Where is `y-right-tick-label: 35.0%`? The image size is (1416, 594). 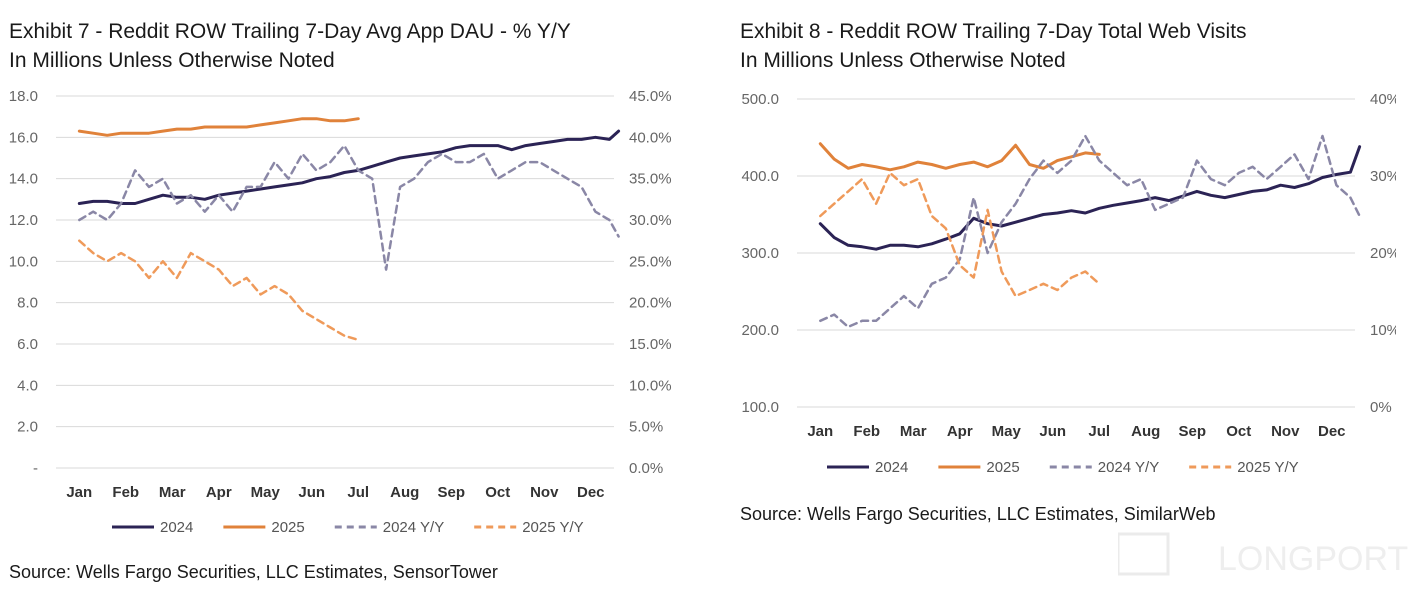
y-right-tick-label: 35.0% is located at coordinates (650, 179).